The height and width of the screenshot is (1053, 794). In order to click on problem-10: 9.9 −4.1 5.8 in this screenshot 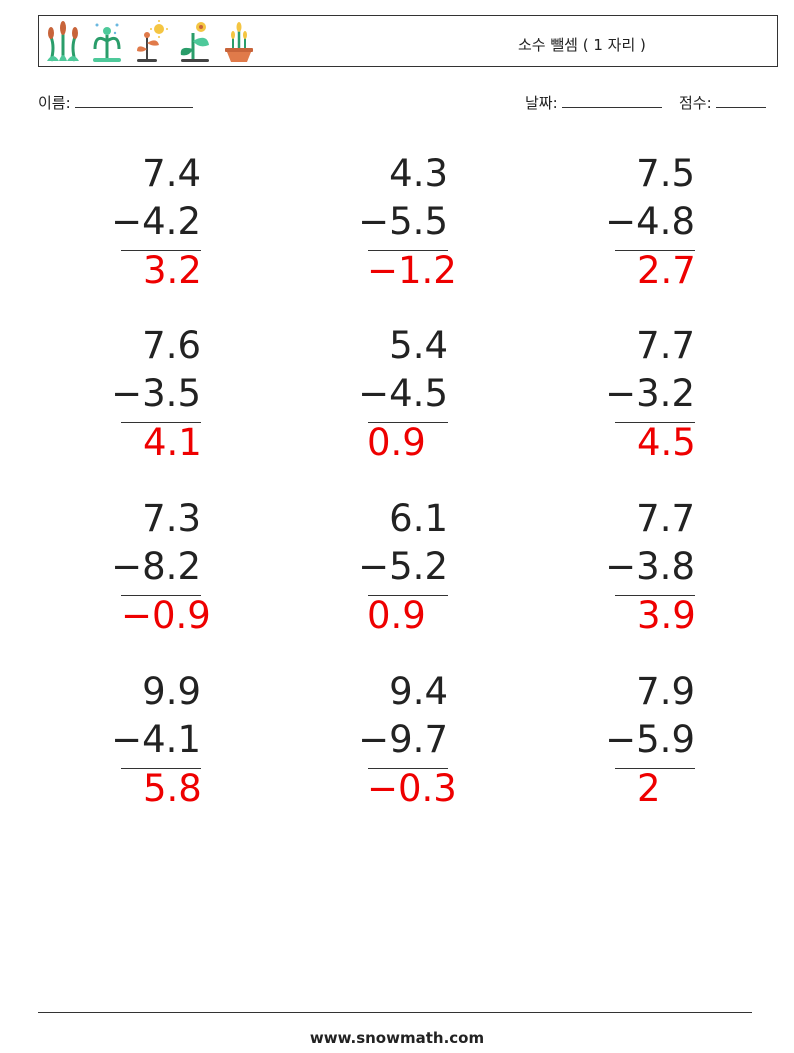, I will do `click(136, 741)`.